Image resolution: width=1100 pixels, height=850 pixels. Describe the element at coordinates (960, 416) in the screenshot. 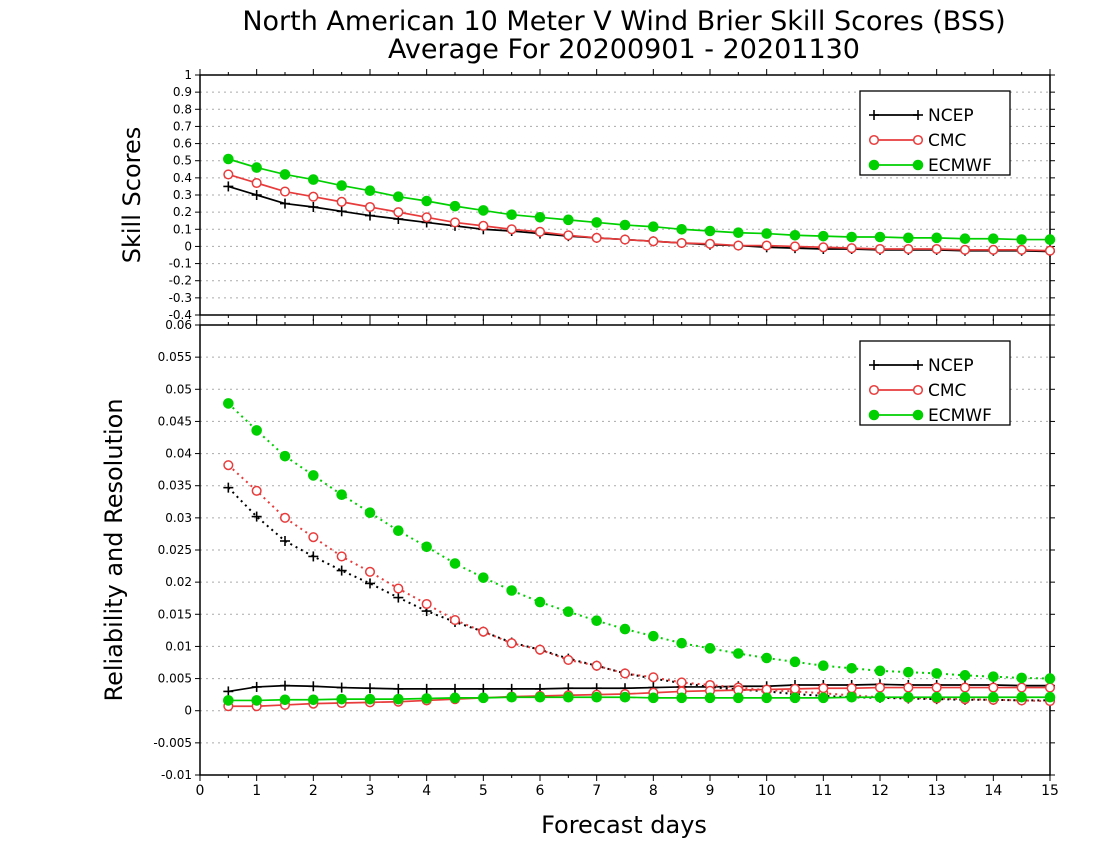

I see `legend-label: ECMWF` at that location.